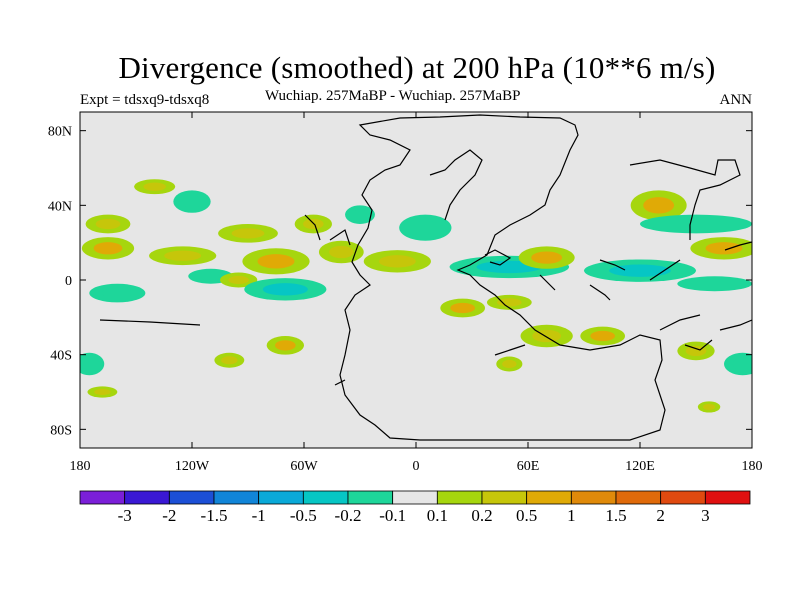 Image resolution: width=800 pixels, height=600 pixels. What do you see at coordinates (481, 515) in the screenshot?
I see `colorbar-label: 0.2` at bounding box center [481, 515].